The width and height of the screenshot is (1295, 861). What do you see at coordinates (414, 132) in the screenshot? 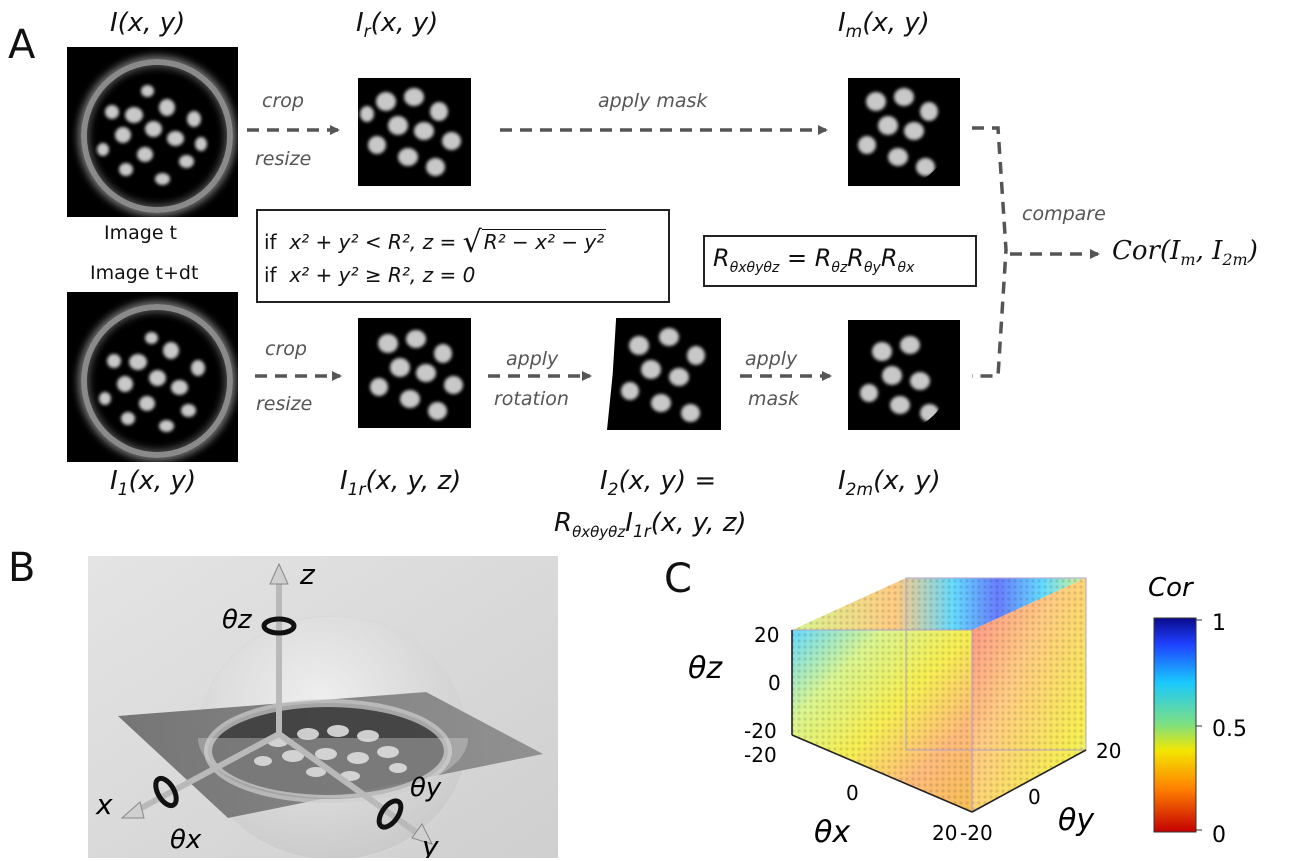
I see `image-Ir` at bounding box center [414, 132].